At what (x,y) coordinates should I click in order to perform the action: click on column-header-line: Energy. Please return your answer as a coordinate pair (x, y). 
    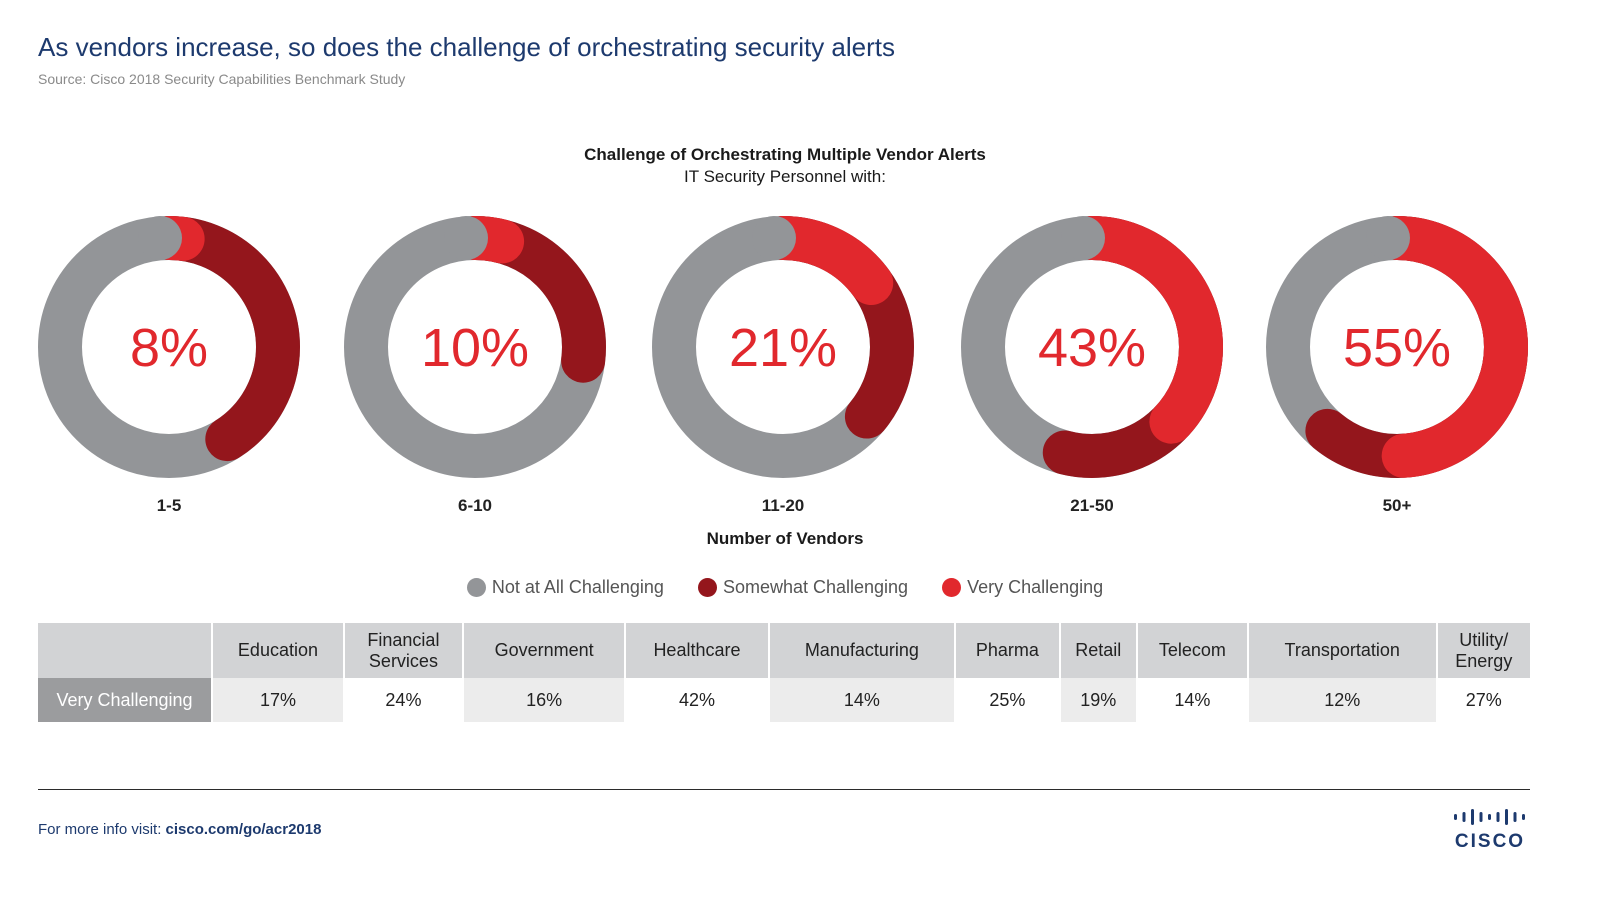
    Looking at the image, I should click on (1484, 660).